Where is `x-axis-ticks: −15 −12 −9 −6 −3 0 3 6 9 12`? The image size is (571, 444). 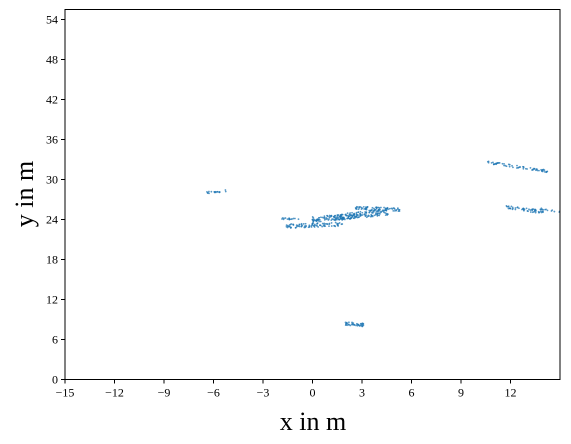 x-axis-ticks: −15 −12 −9 −6 −3 0 3 6 9 12 is located at coordinates (286, 389).